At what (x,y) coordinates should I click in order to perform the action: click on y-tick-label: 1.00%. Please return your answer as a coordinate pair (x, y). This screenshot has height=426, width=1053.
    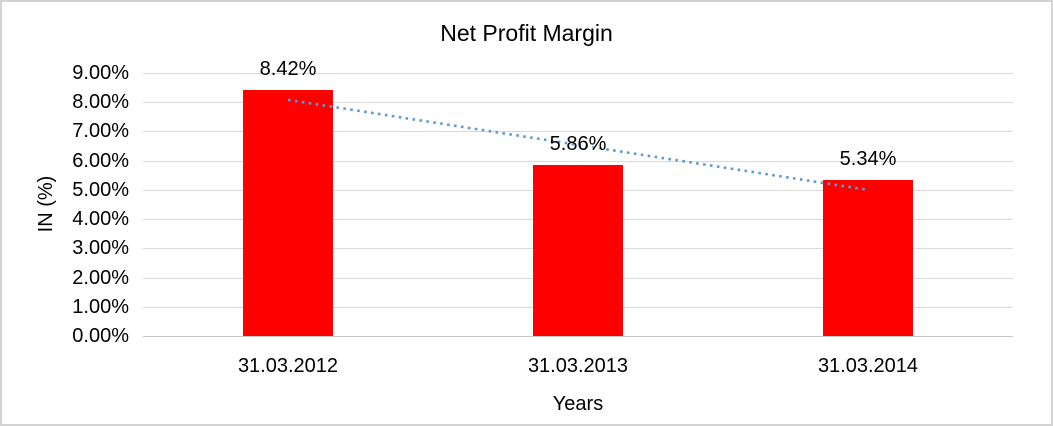
    Looking at the image, I should click on (100, 306).